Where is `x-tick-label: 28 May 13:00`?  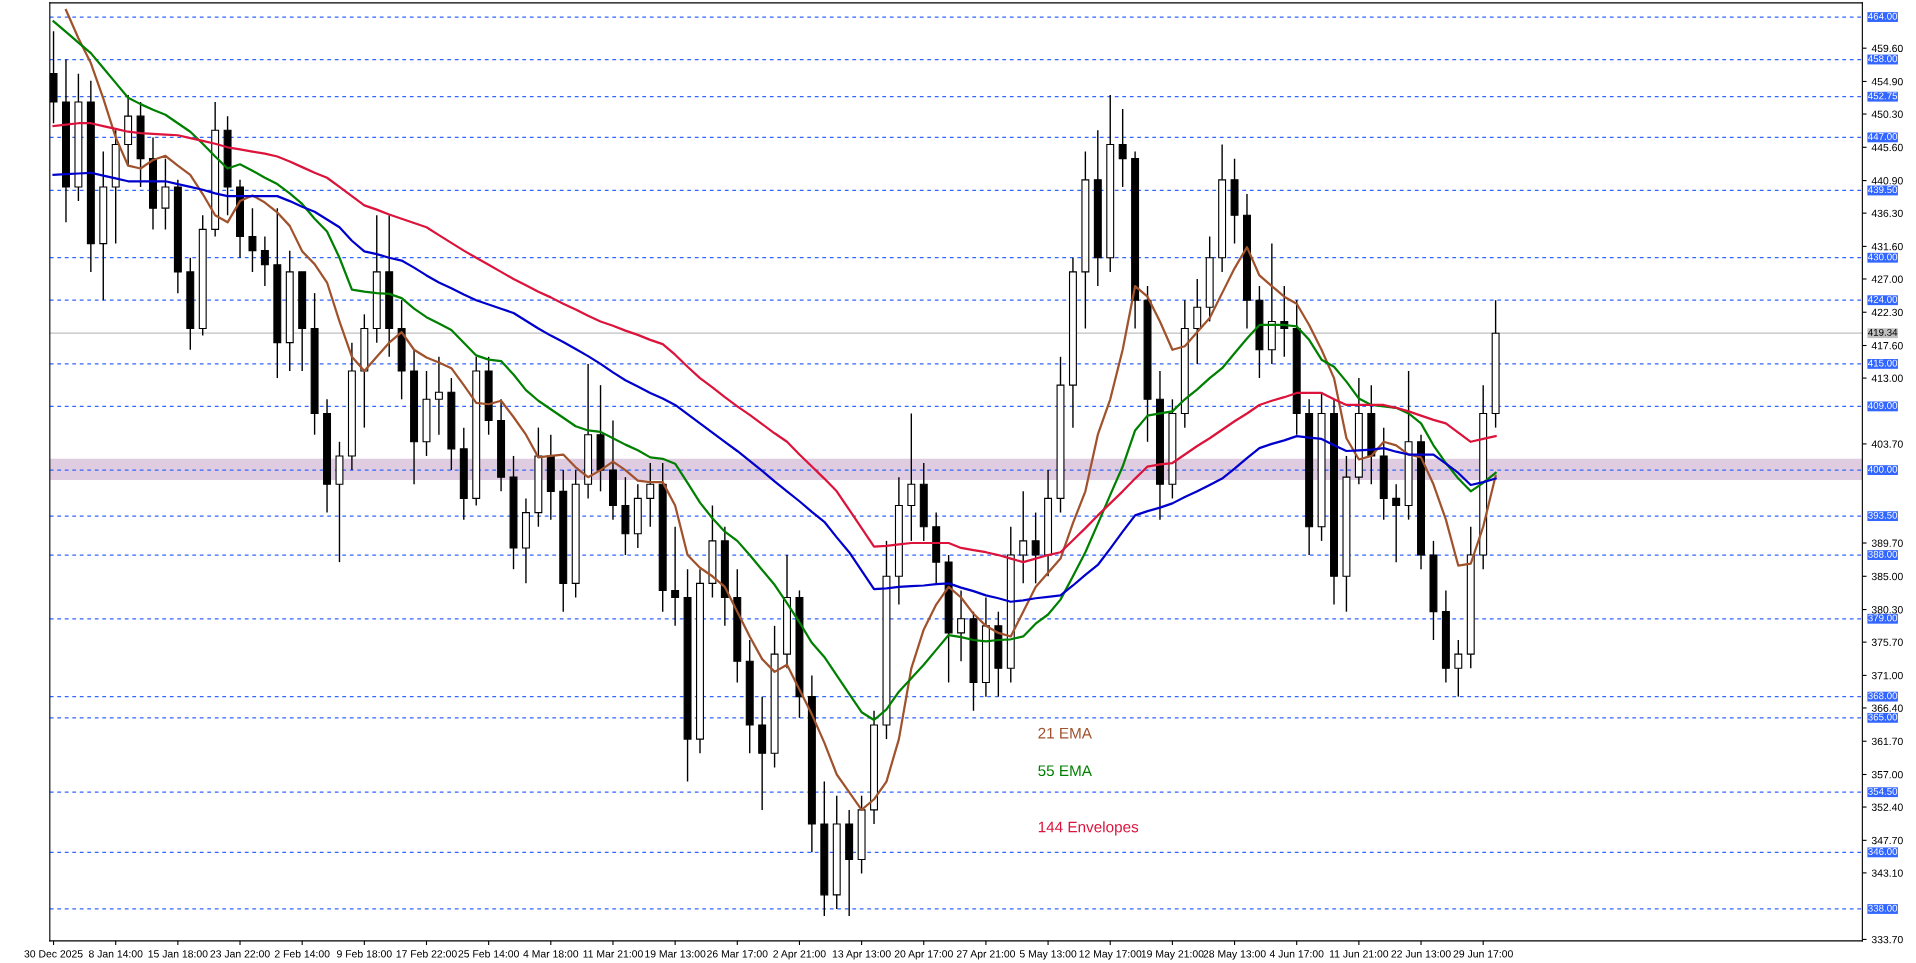
x-tick-label: 28 May 13:00 is located at coordinates (1234, 955).